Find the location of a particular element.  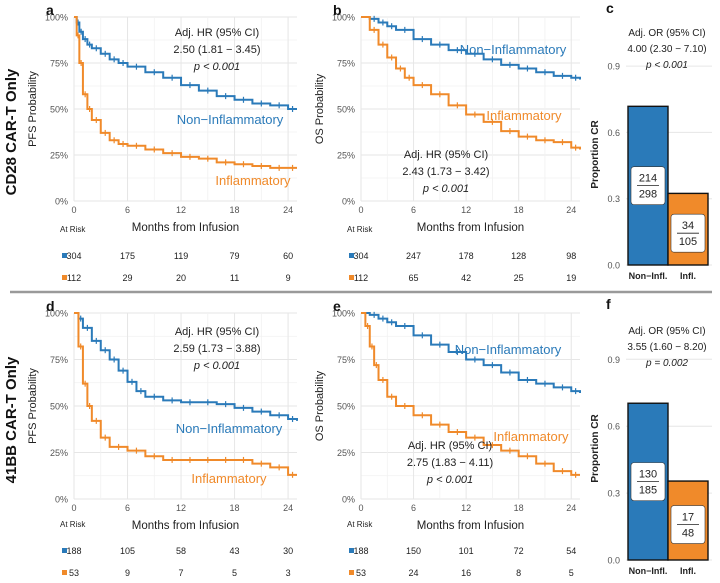

x-tick-label-a: 18 is located at coordinates (235, 210).